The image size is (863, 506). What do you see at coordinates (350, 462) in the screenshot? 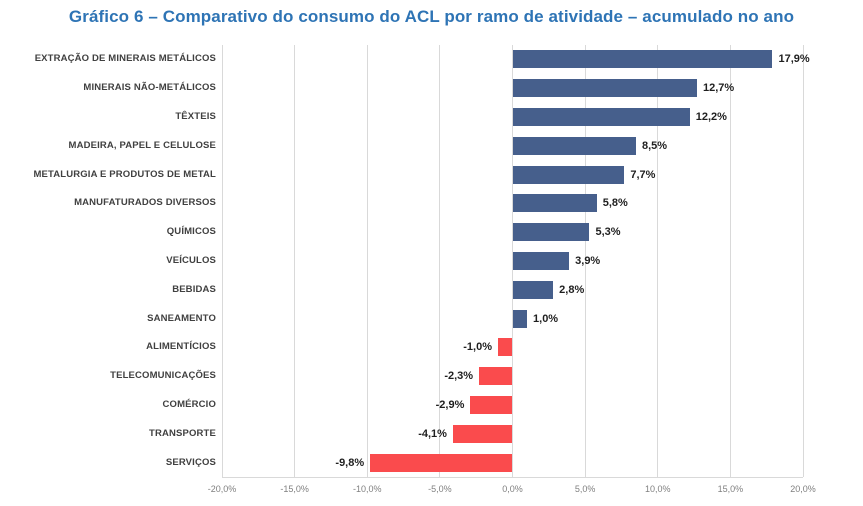
I see `value-label: -9,8%` at bounding box center [350, 462].